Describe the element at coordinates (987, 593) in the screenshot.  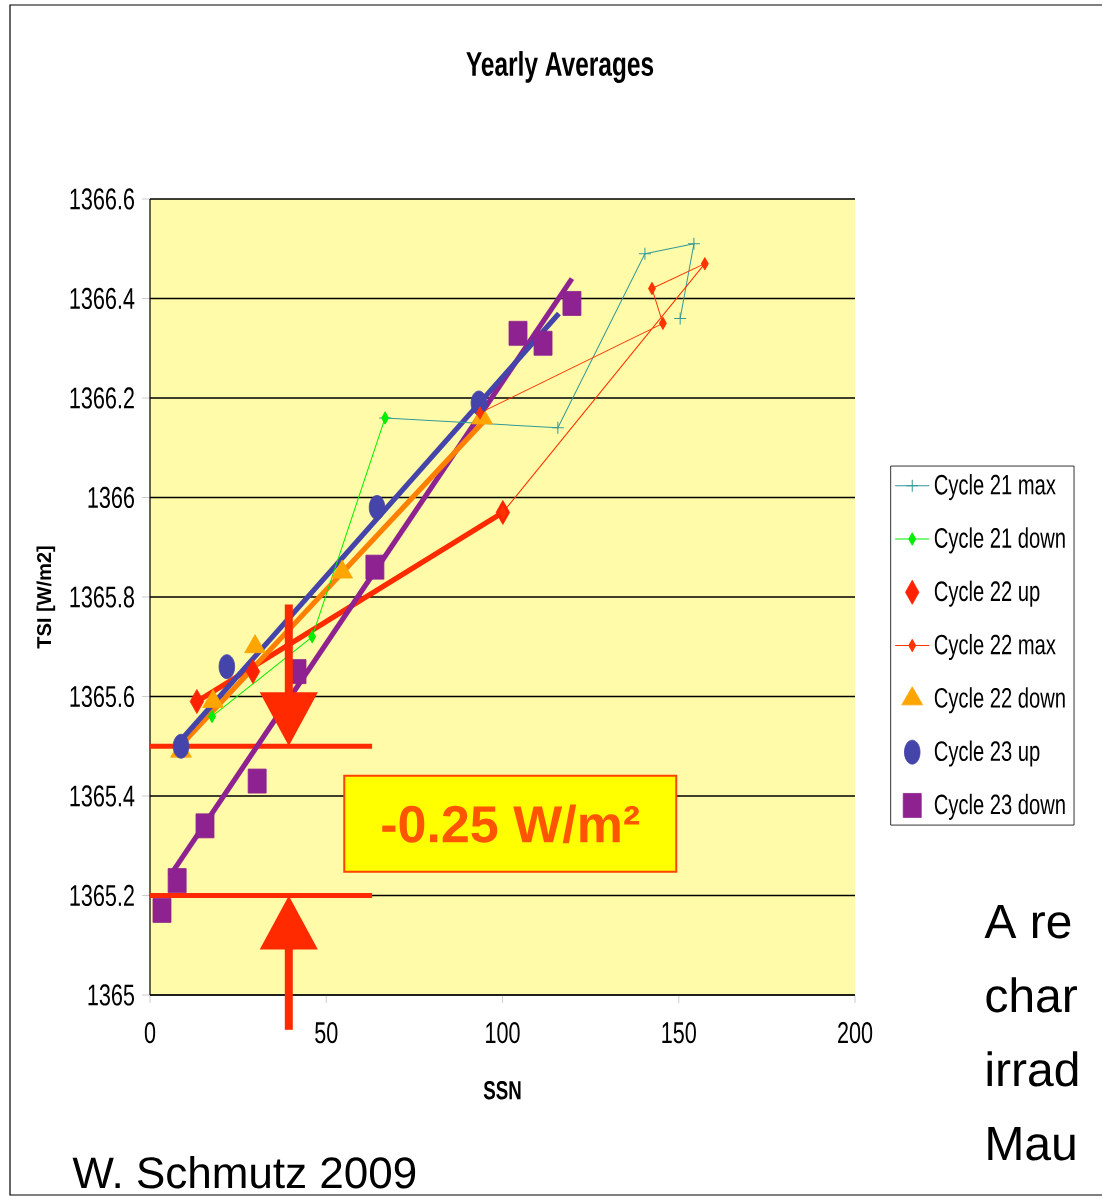
I see `legend-label: Cycle 22 up` at that location.